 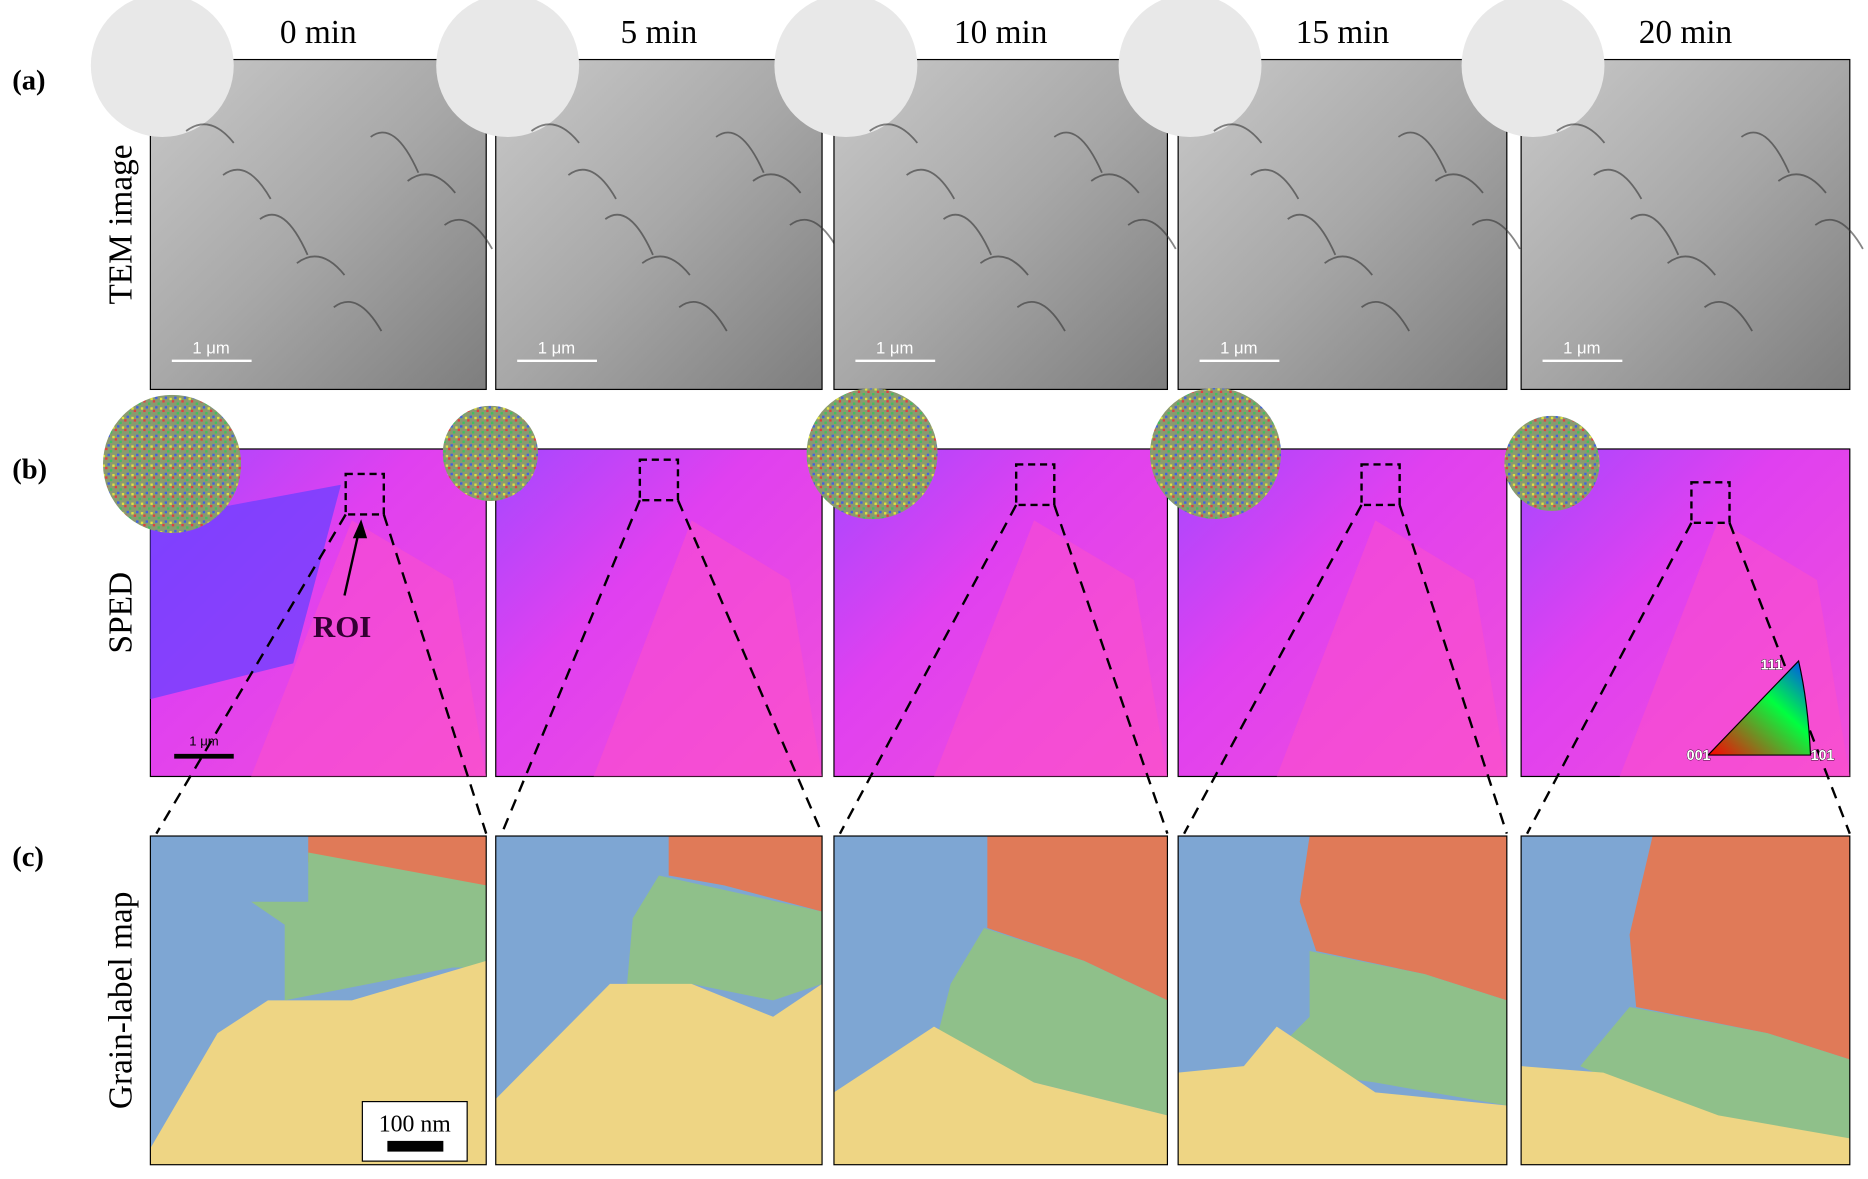 I want to click on row-title: Grain-label map, so click(x=120, y=1000).